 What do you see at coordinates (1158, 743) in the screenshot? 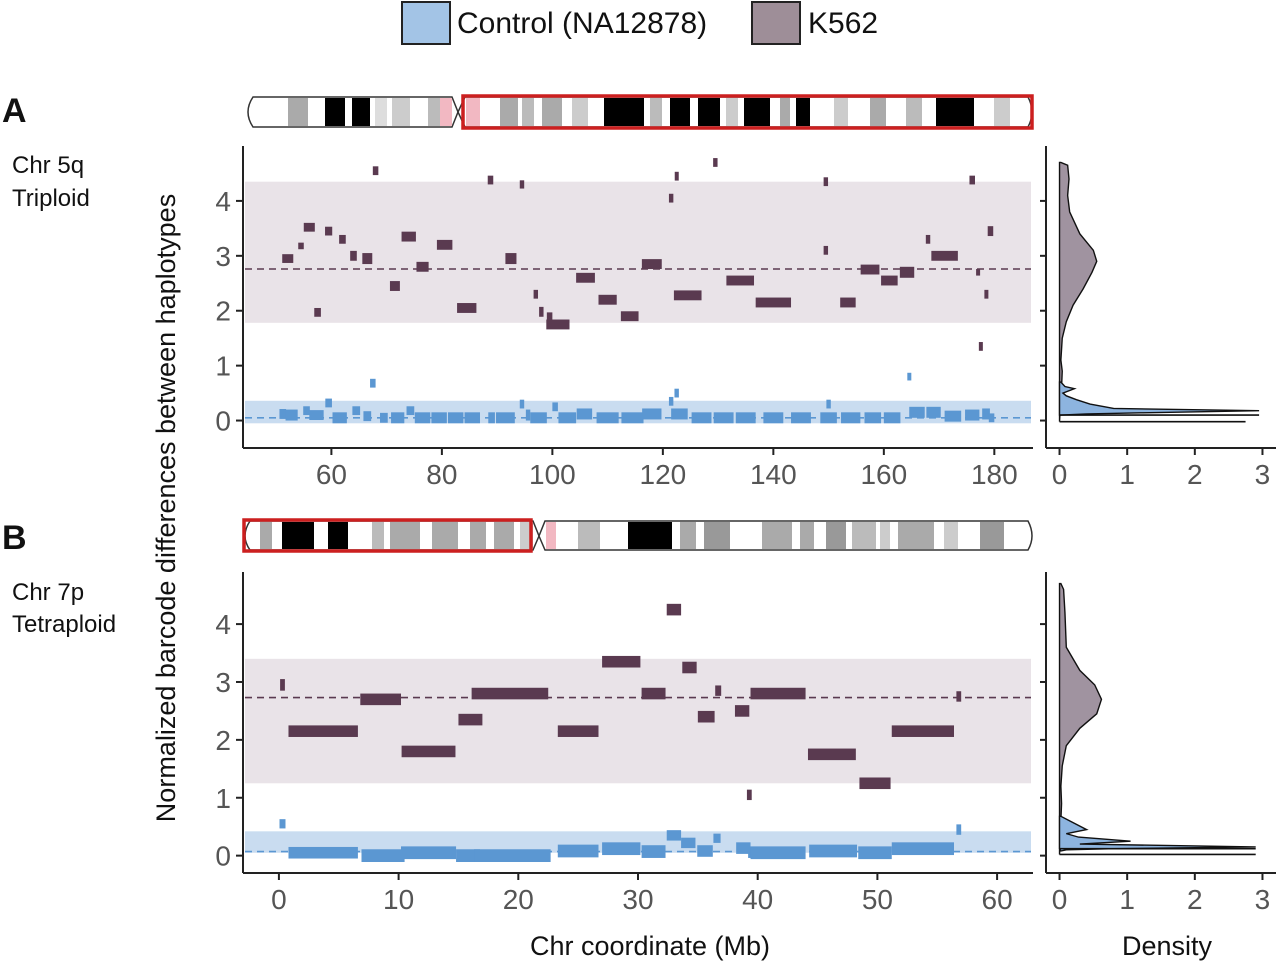
I see `panel-b-density-plot: 0 1 2 3` at bounding box center [1158, 743].